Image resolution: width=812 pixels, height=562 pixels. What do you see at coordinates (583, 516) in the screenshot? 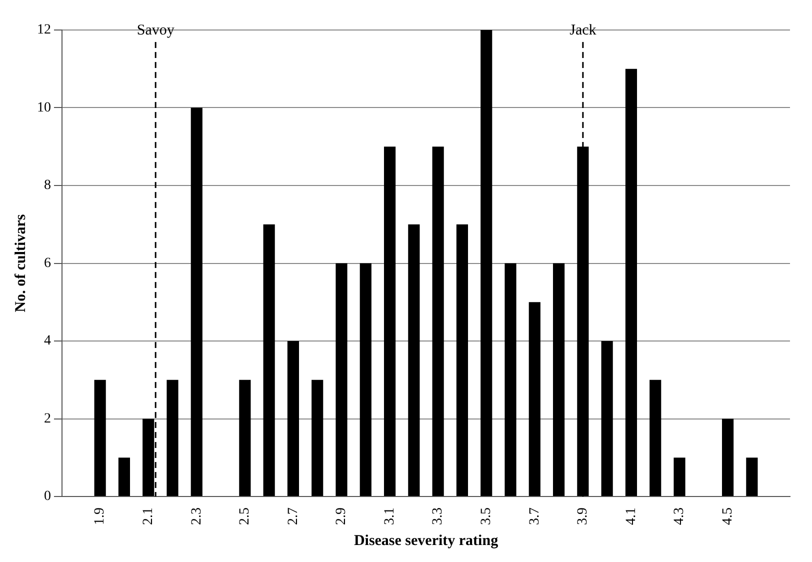
I see `x-tick-label: 3.9` at bounding box center [583, 516].